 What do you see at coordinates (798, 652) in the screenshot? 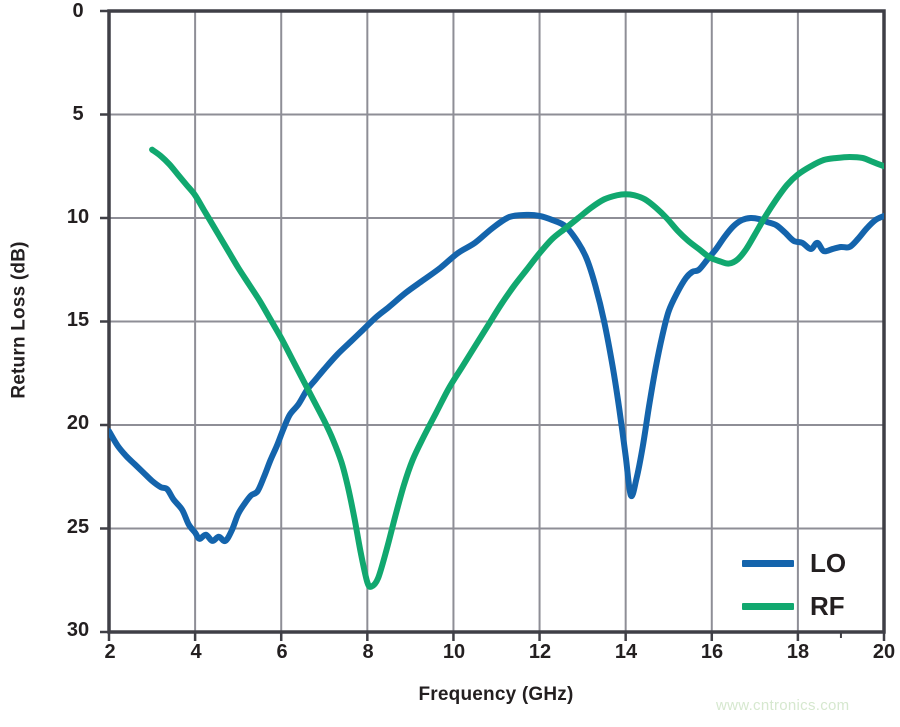
I see `x-tick-label-18: 18` at bounding box center [798, 652].